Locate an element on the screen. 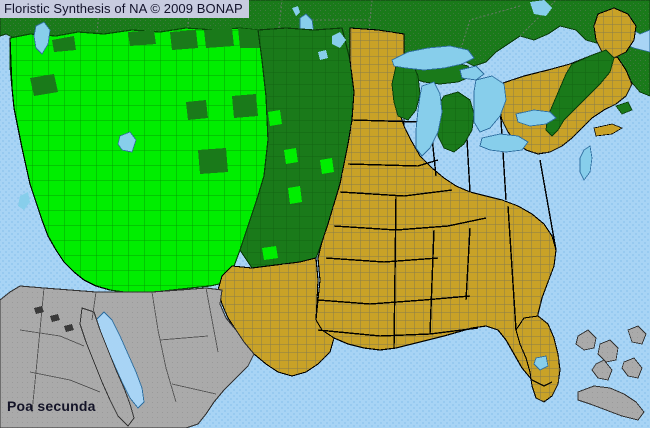  chesapeake-bay is located at coordinates (586, 163).